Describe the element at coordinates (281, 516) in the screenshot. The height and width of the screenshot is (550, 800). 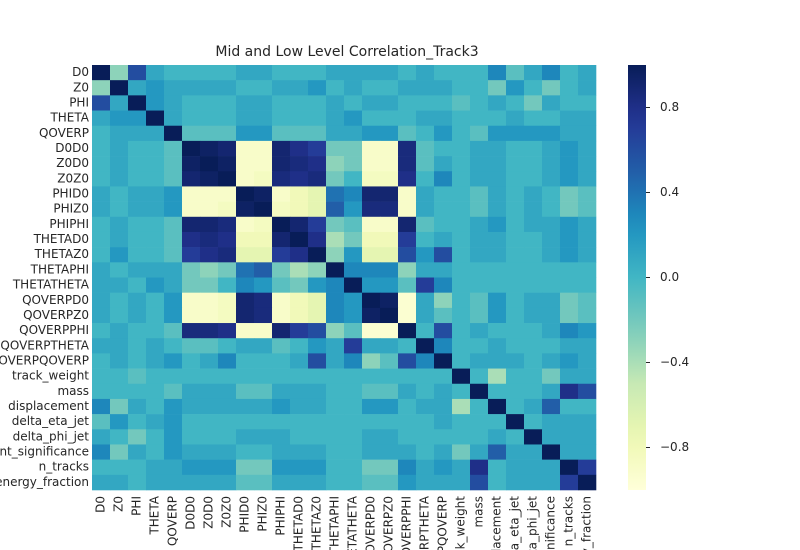
I see `x-tick-label: PHIPHI` at that location.